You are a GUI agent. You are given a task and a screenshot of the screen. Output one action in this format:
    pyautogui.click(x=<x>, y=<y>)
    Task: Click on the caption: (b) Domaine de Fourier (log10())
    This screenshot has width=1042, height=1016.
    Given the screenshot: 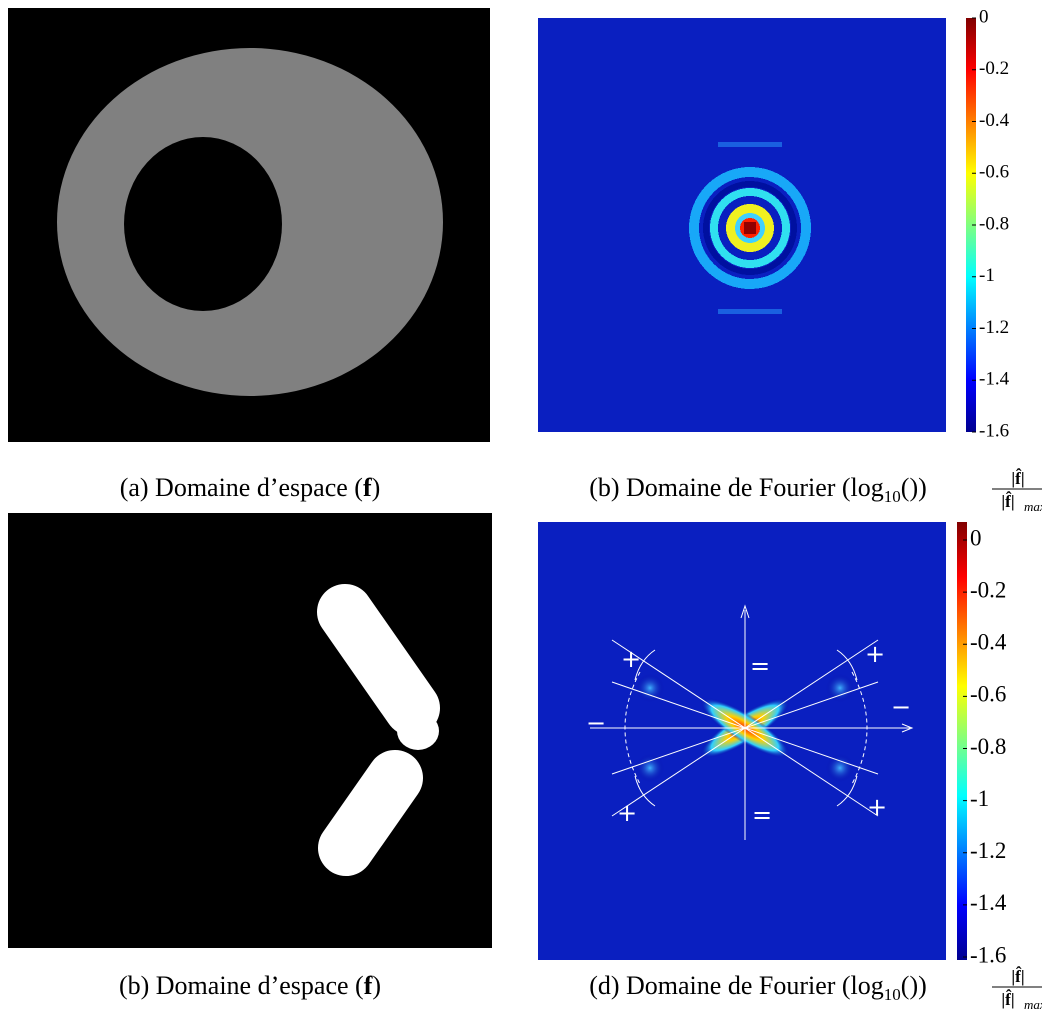 What is the action you would take?
    pyautogui.click(x=758, y=489)
    